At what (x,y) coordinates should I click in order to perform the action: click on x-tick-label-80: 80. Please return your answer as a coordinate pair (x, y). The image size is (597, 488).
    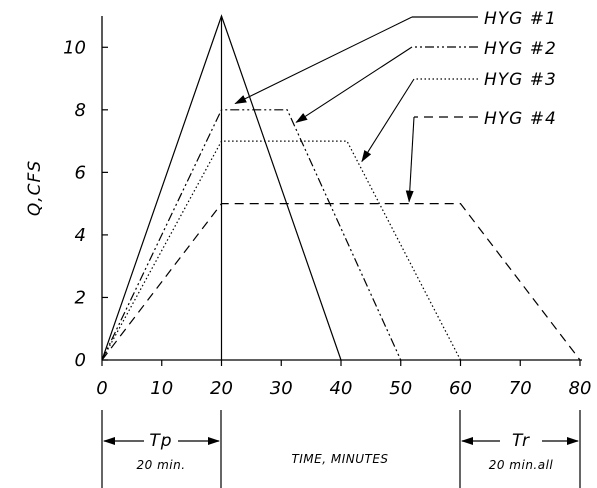
    Looking at the image, I should click on (580, 388).